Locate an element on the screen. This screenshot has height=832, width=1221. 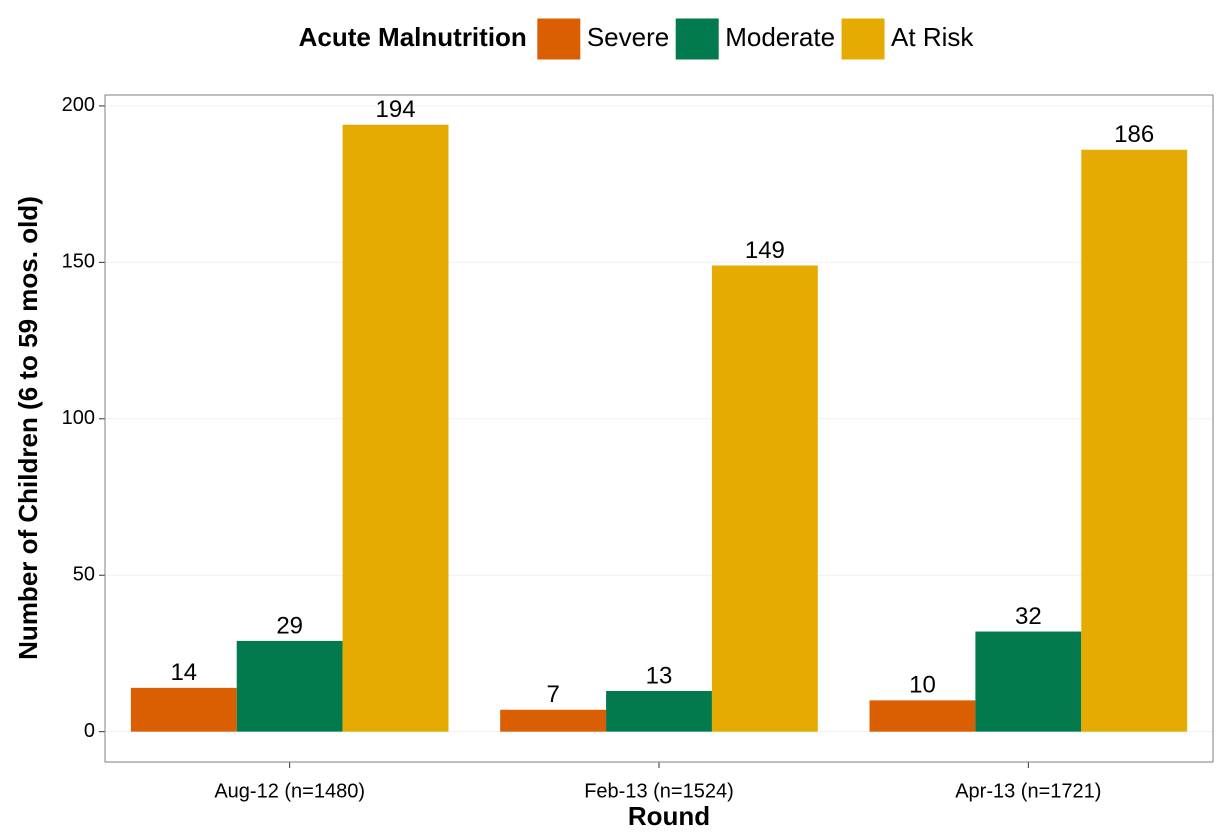
x-tick-label: Apr-13 (n=1721) is located at coordinates (1028, 791).